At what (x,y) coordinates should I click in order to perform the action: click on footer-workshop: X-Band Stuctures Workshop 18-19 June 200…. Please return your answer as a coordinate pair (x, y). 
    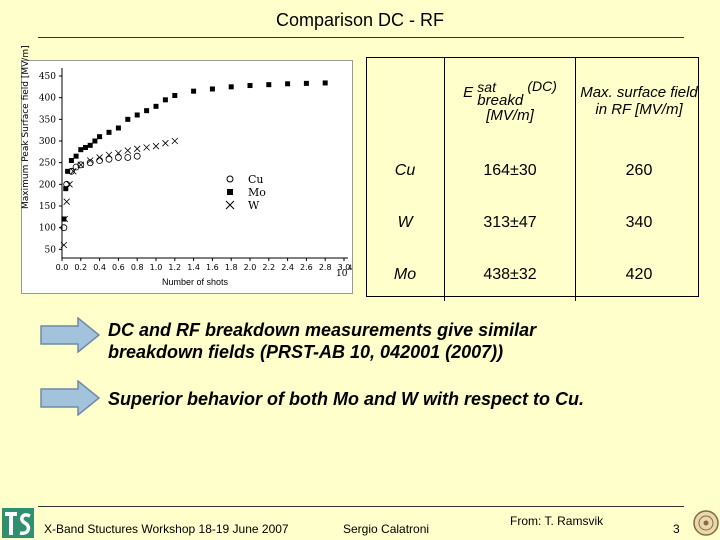
    Looking at the image, I should click on (166, 529).